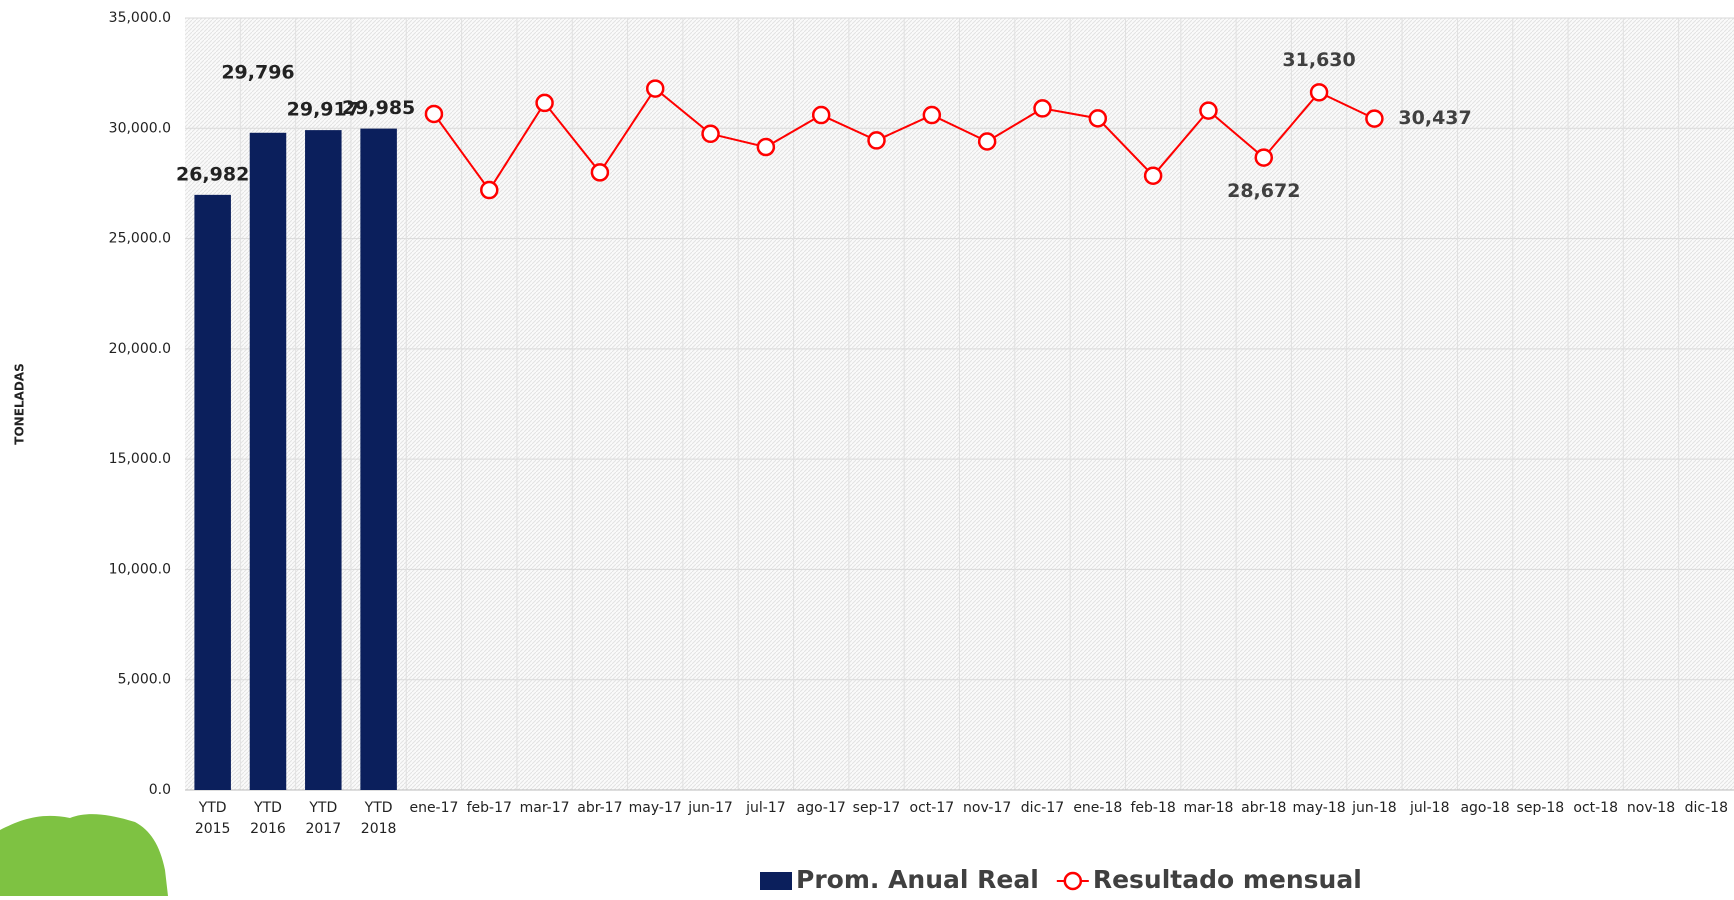 This screenshot has height=900, width=1734. Describe the element at coordinates (1318, 60) in the screenshot. I see `point-label: 31,630` at that location.